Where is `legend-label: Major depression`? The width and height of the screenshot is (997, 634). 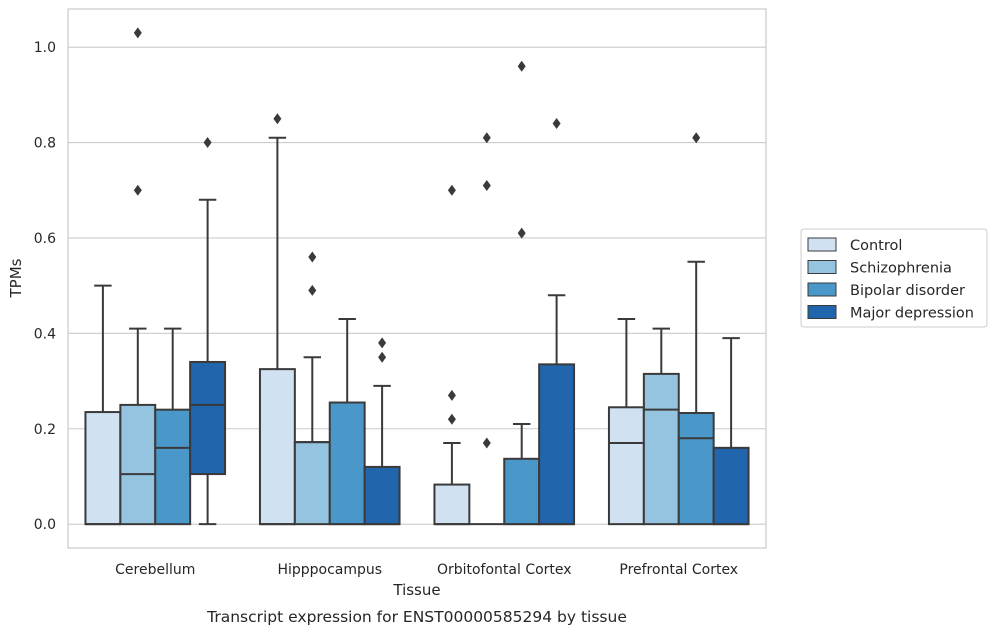 legend-label: Major depression is located at coordinates (912, 314).